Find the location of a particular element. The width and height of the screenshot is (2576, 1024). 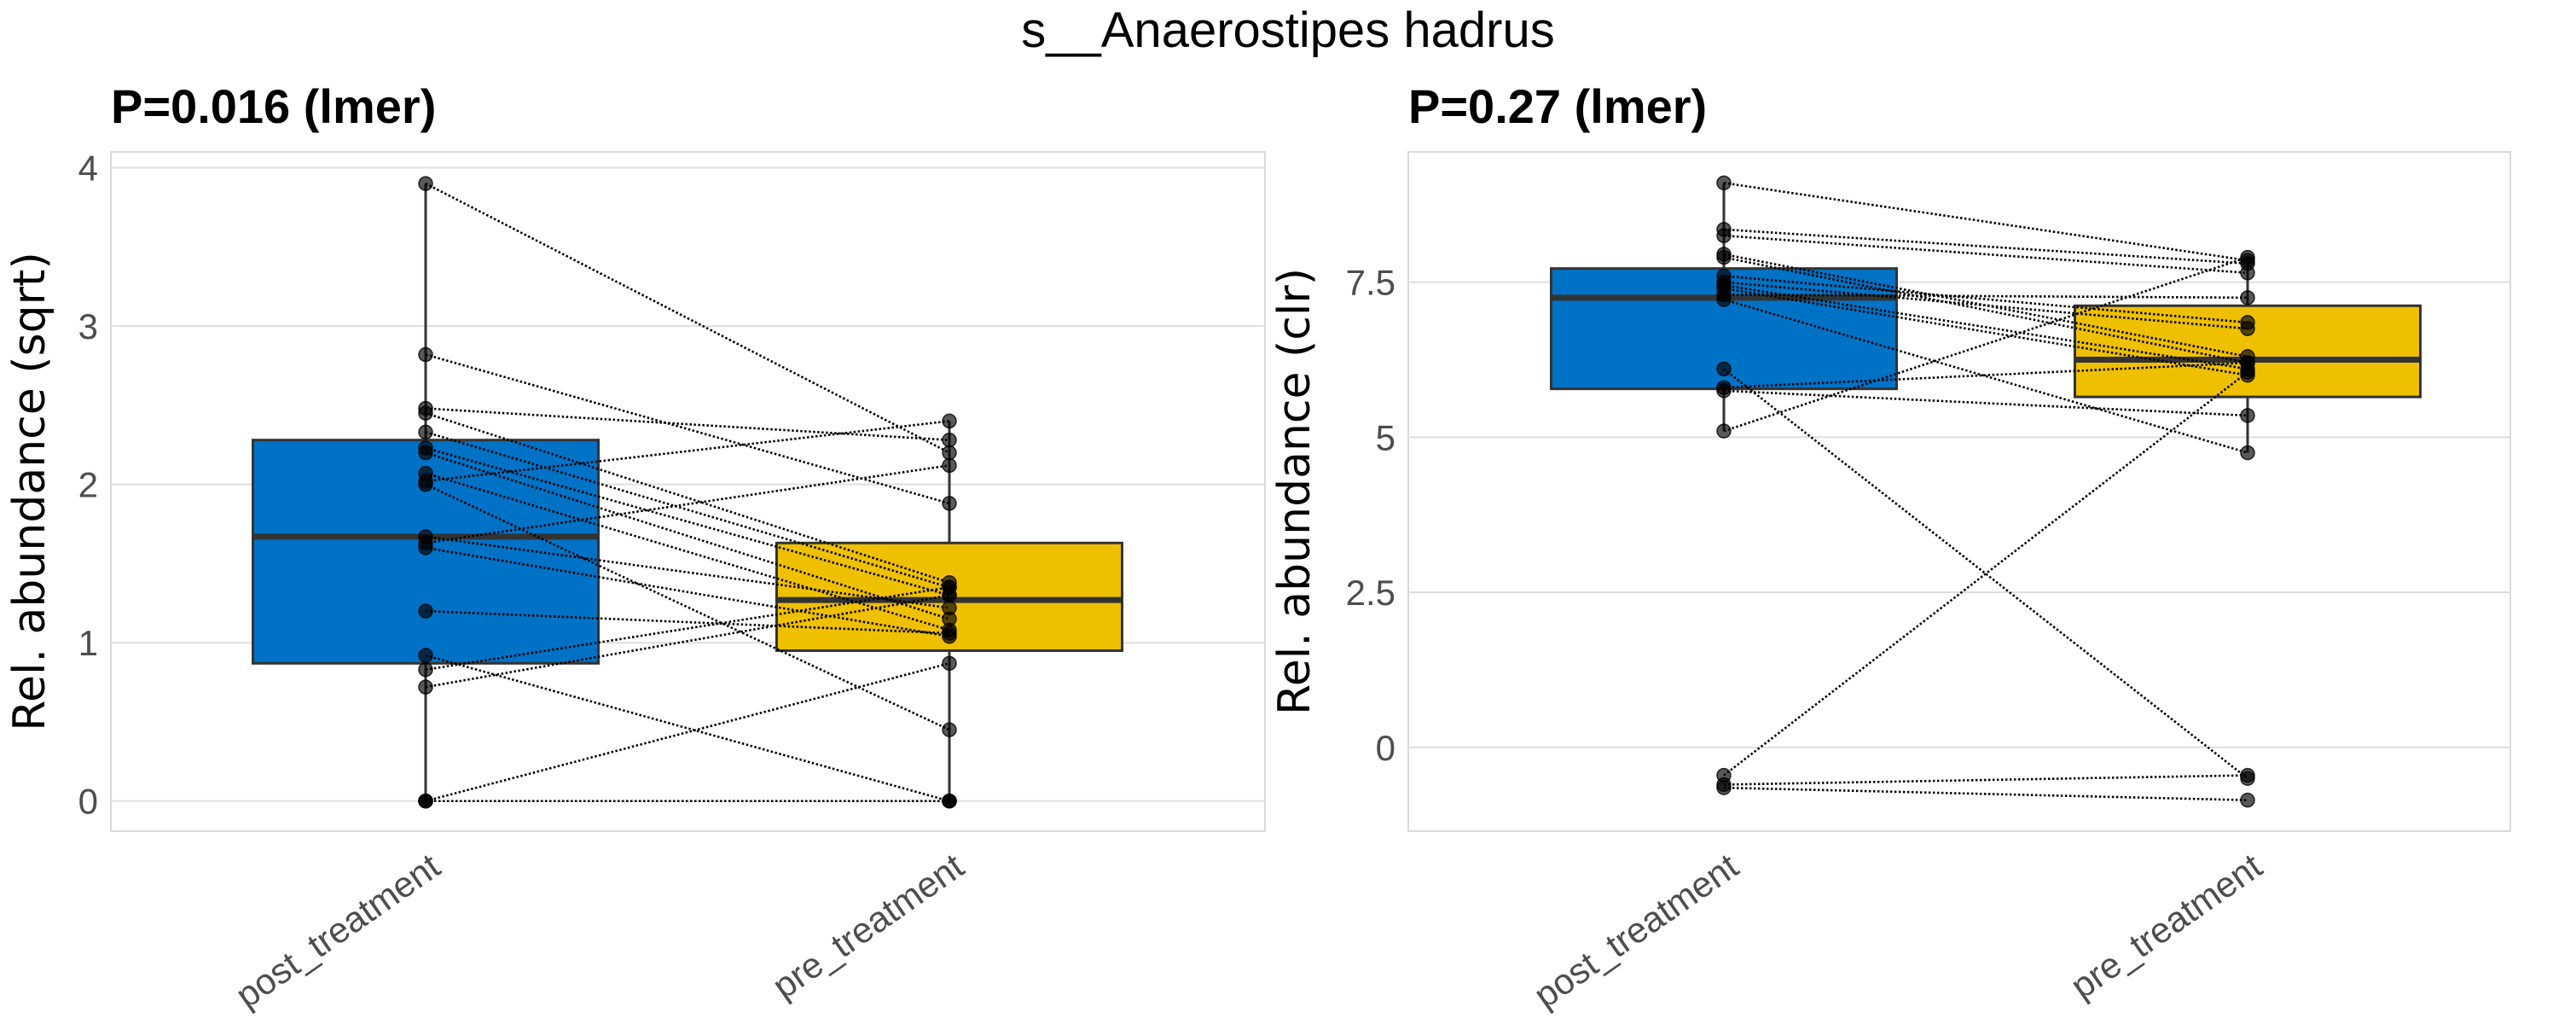

panel-2-title: P=0.27 (lmer) is located at coordinates (1558, 106).